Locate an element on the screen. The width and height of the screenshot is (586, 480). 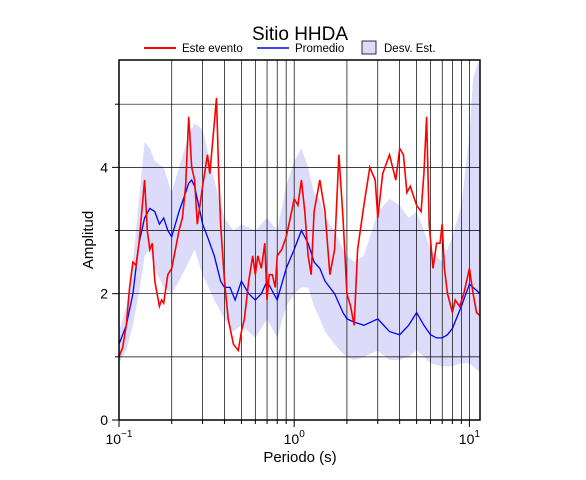
legend-label-desv-est: Desv. Est. is located at coordinates (410, 49).